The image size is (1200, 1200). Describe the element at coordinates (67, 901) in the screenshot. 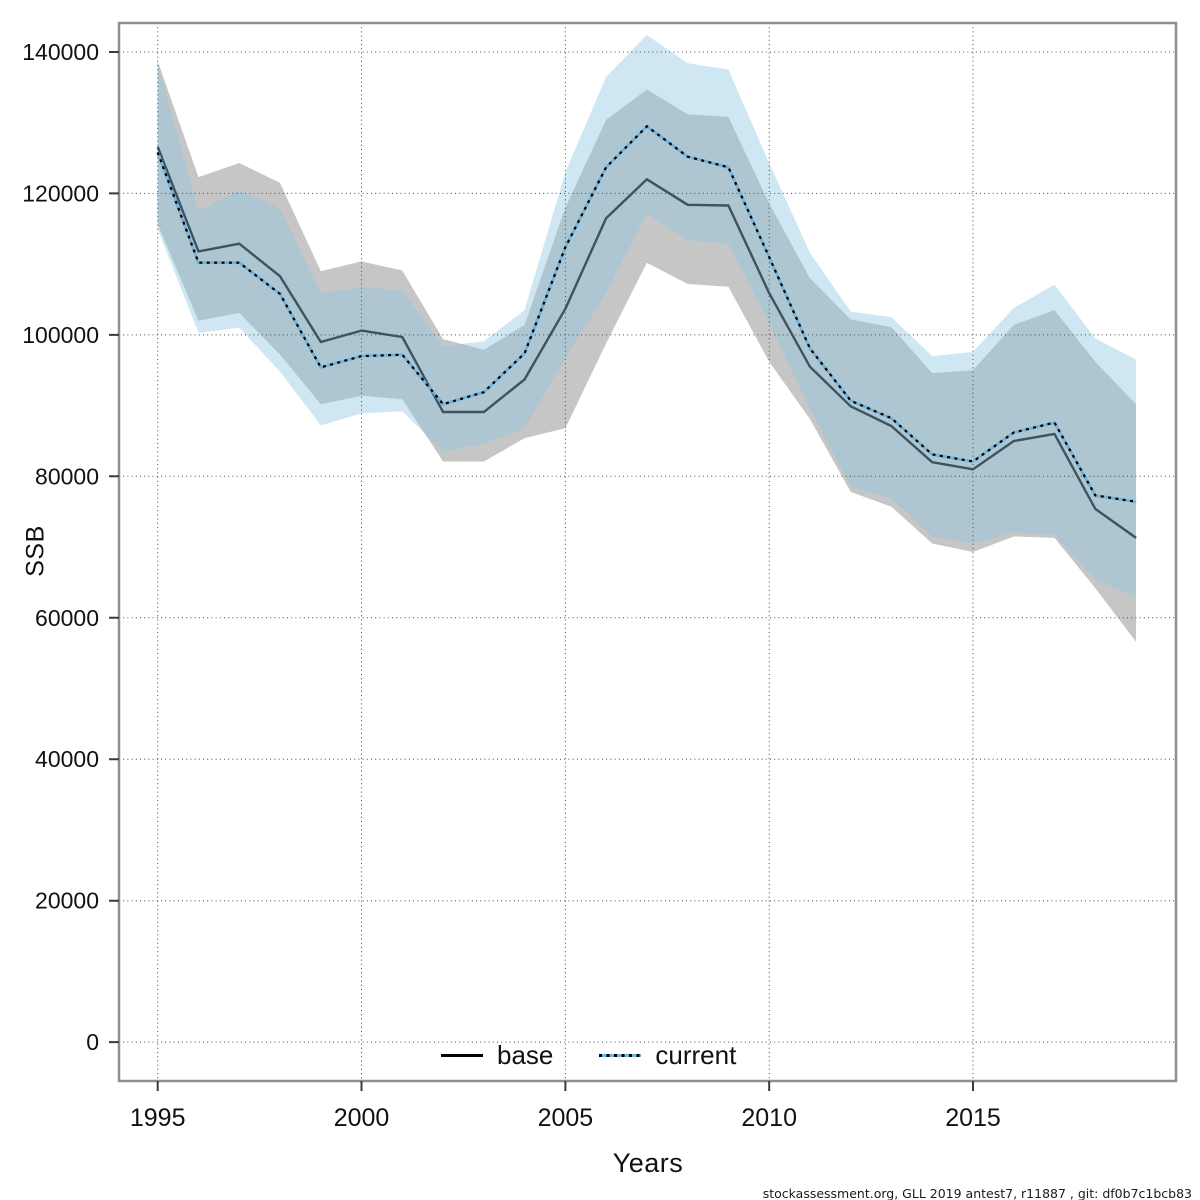

I see `y-tick-label: 20000` at that location.